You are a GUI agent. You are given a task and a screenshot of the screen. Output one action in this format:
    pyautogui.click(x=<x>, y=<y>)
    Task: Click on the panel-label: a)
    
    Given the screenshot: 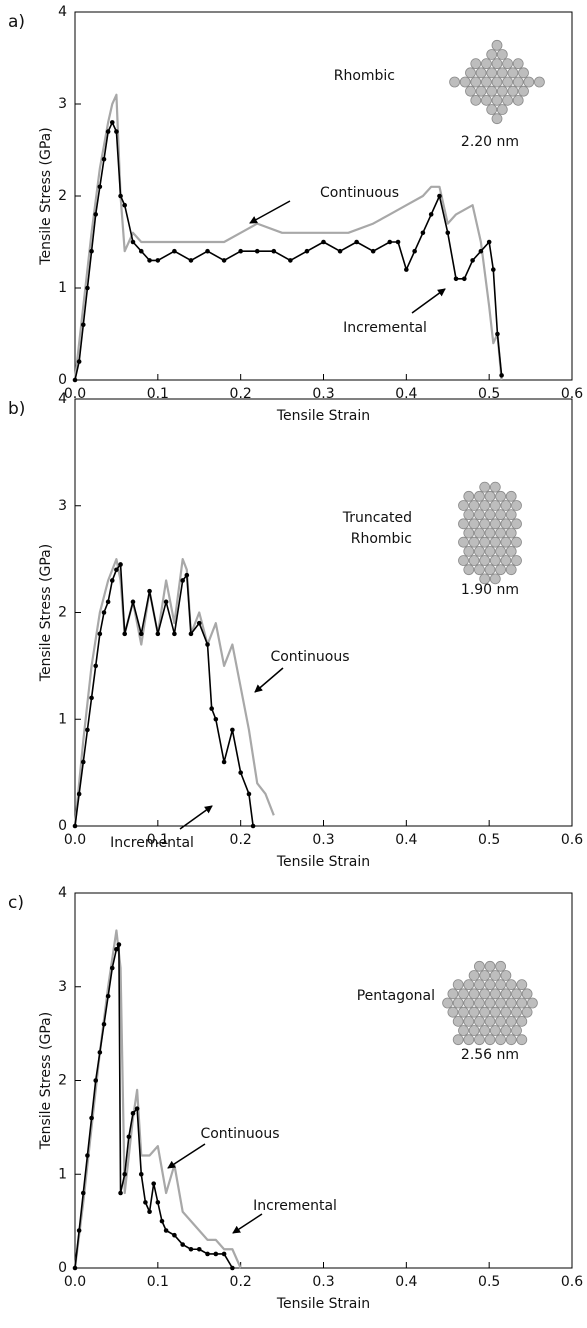 What is the action you would take?
    pyautogui.click(x=16, y=22)
    